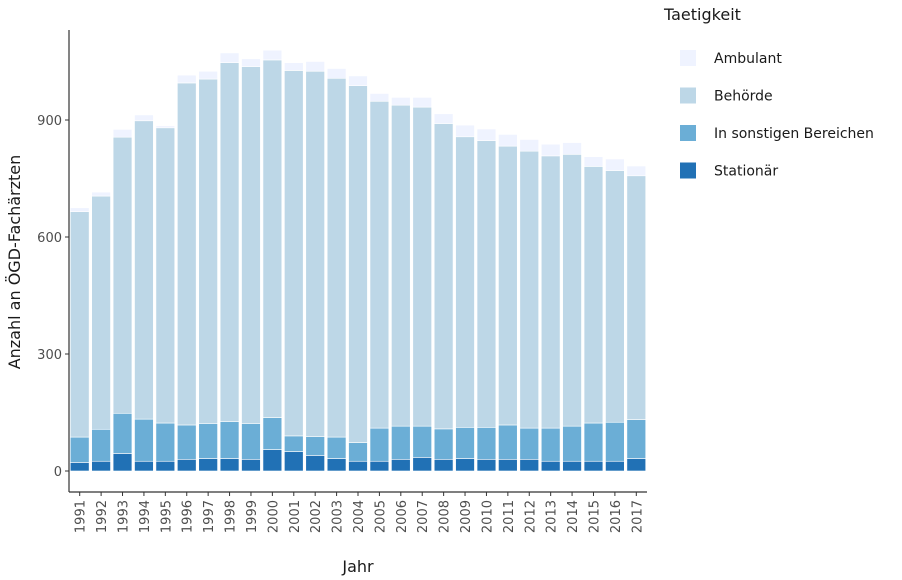 This screenshot has width=902, height=580. Describe the element at coordinates (509, 516) in the screenshot. I see `x-tick-label: 2011` at that location.